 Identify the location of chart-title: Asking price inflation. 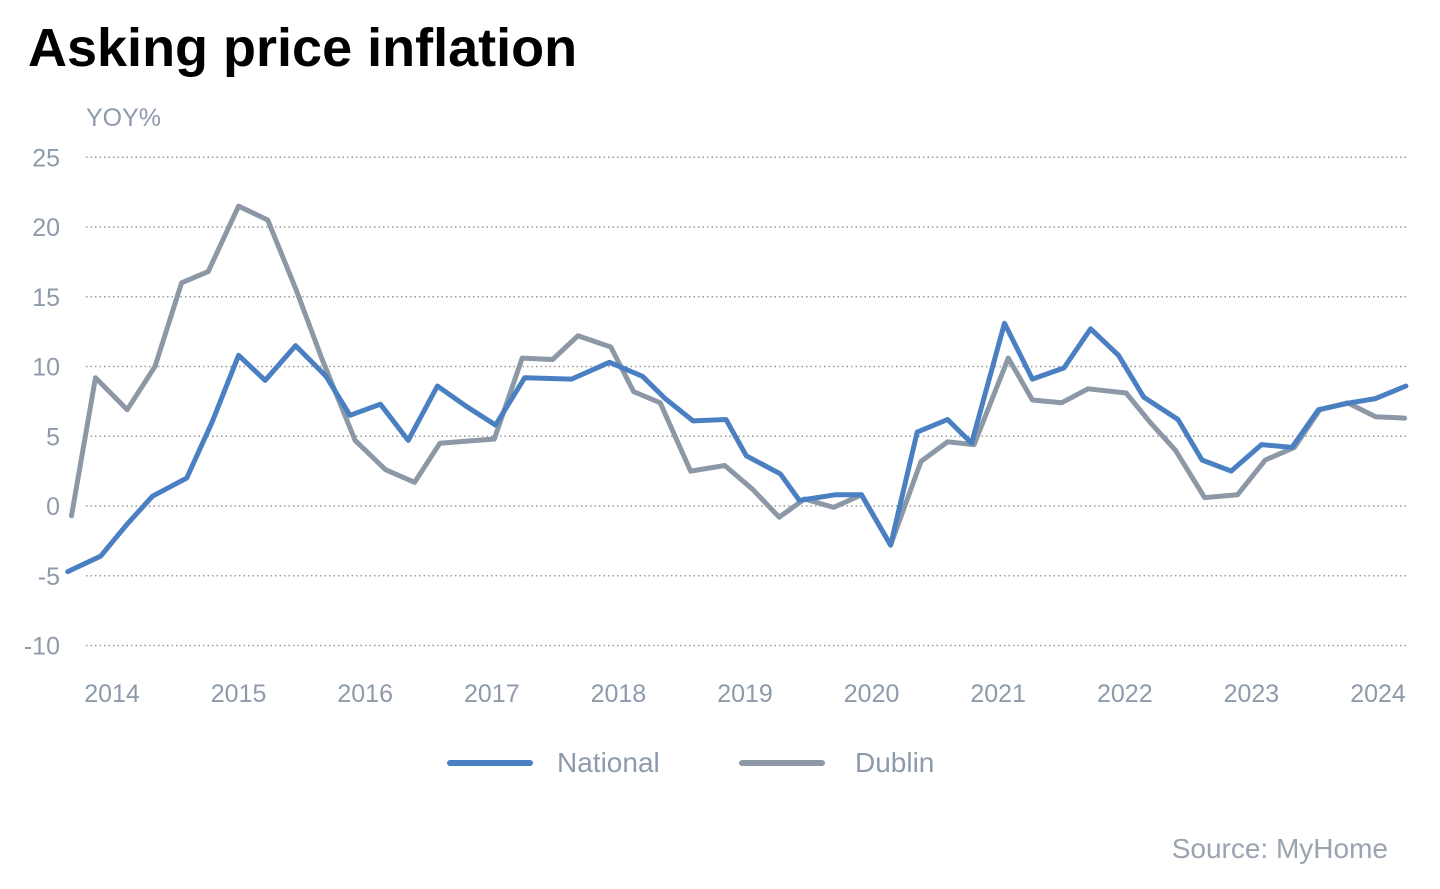
(302, 48).